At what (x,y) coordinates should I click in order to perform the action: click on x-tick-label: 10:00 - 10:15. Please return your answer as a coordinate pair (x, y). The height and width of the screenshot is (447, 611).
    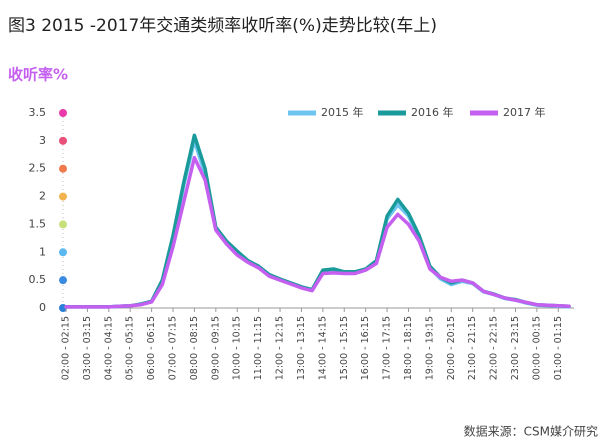
    Looking at the image, I should click on (237, 348).